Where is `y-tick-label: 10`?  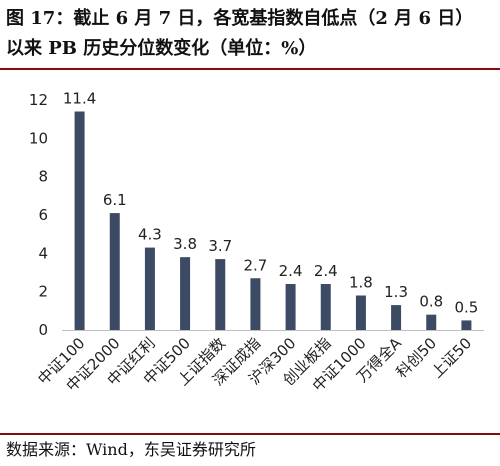
y-tick-label: 10 is located at coordinates (38, 138).